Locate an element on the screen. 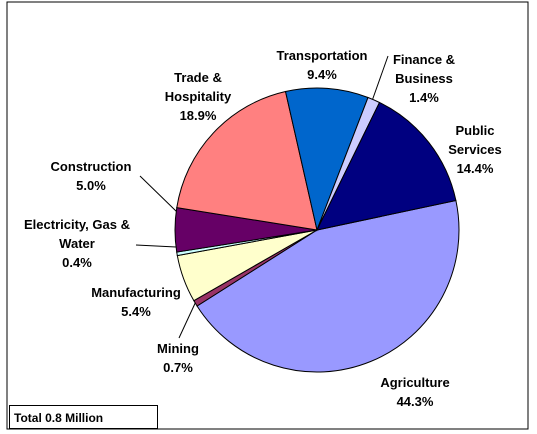  slice-label: Trade & Hospitality is located at coordinates (198, 87).